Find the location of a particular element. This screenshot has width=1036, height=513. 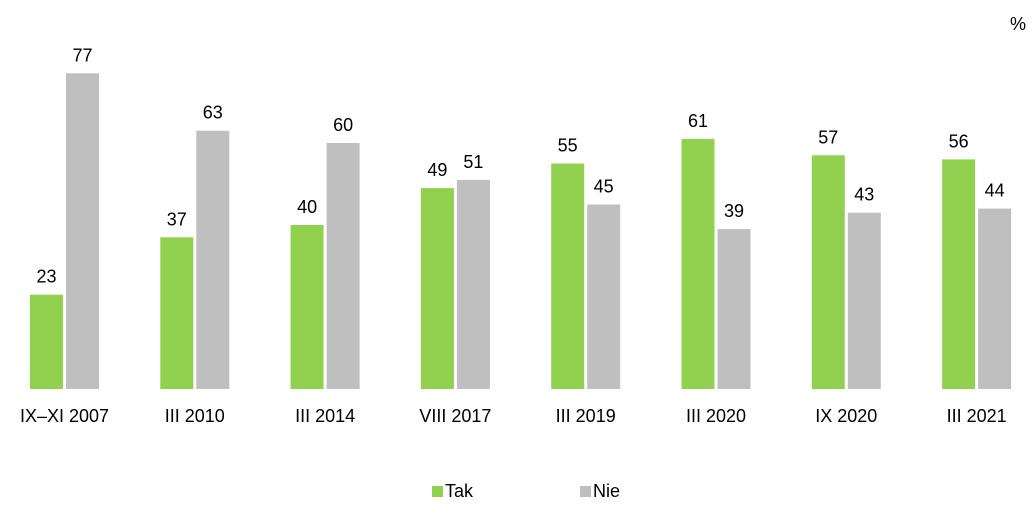

x-tick-label: III 2021 is located at coordinates (977, 416).